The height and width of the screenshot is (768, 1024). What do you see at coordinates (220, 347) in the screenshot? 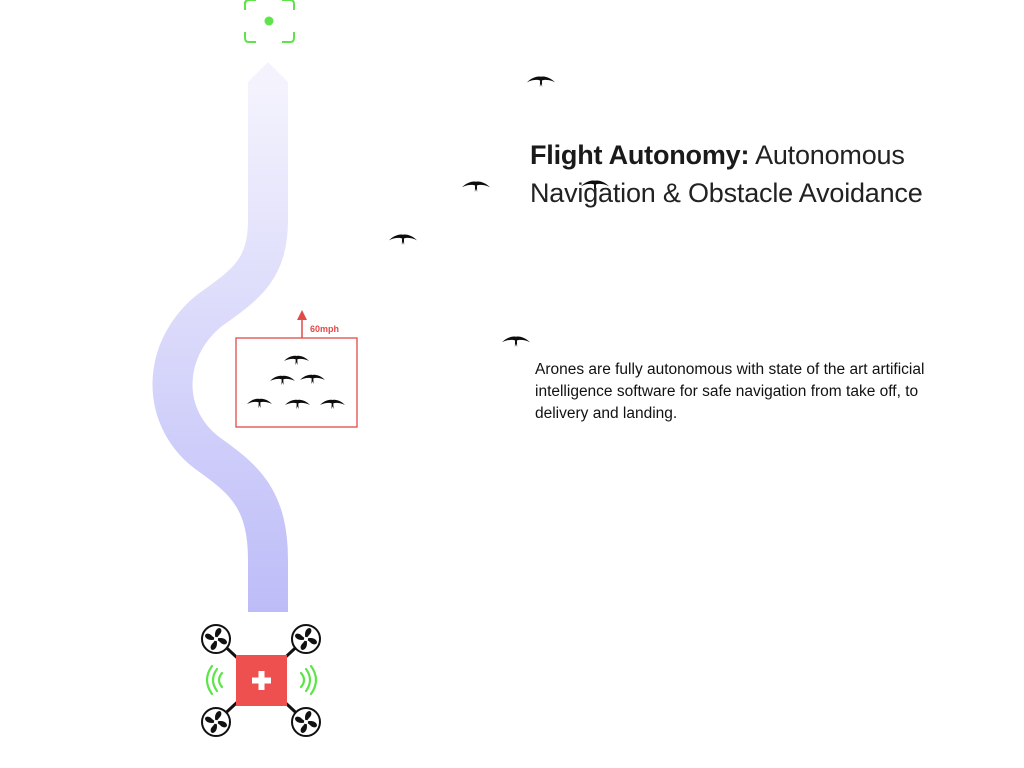
I see `flight-path` at bounding box center [220, 347].